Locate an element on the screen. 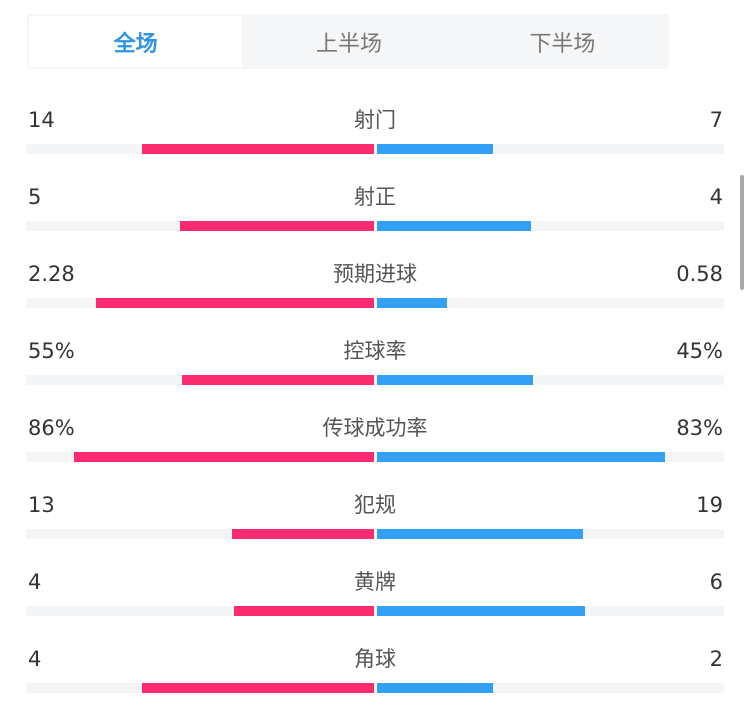 The image size is (750, 723). period-tabs: 全场 上半场 下半场 is located at coordinates (348, 41).